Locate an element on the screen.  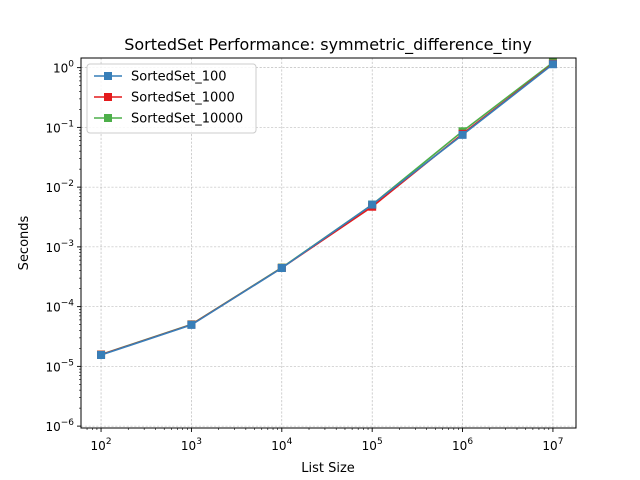
legend-label: SortedSet_10000 is located at coordinates (187, 119).